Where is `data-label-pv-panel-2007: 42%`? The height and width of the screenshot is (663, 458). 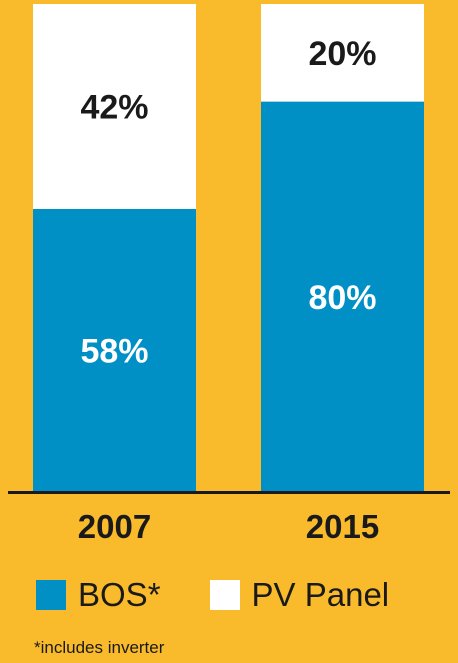 data-label-pv-panel-2007: 42% is located at coordinates (114, 107).